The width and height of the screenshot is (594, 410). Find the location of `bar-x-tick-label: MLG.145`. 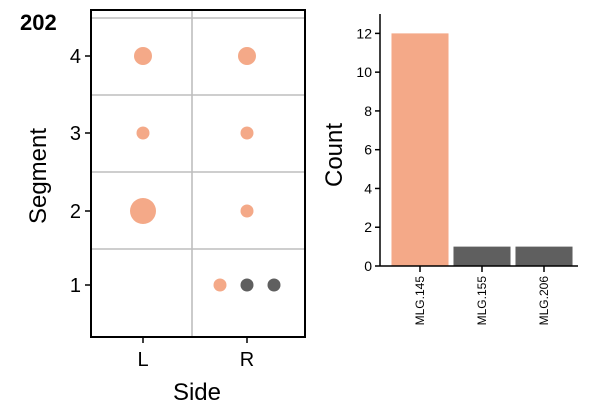

bar-x-tick-label: MLG.145 is located at coordinates (420, 301).